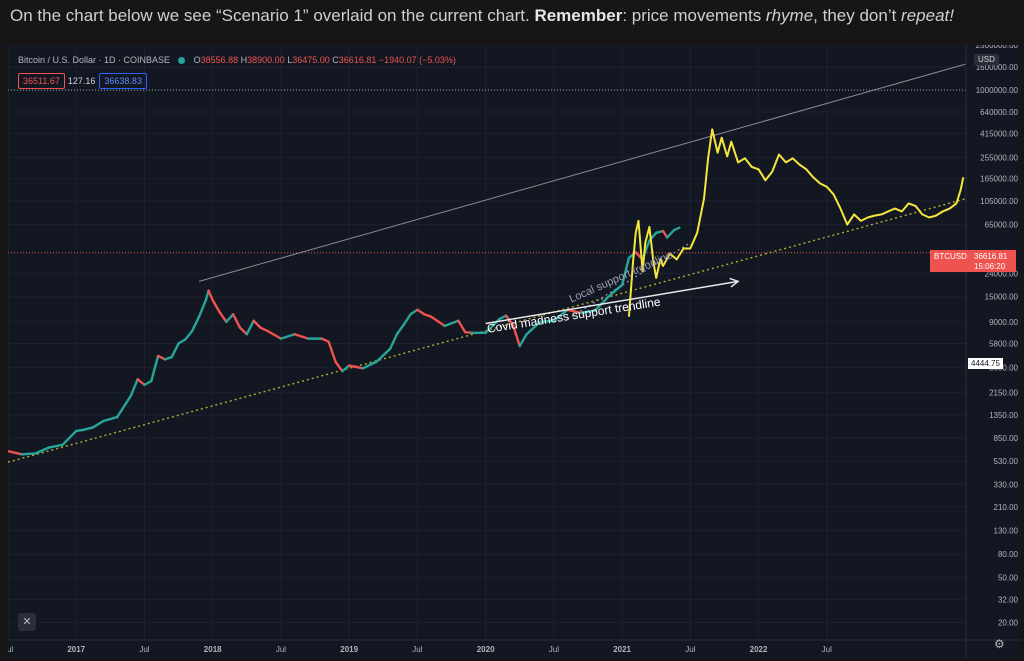  Describe the element at coordinates (734, 282) in the screenshot. I see `arrow-head-icon` at that location.